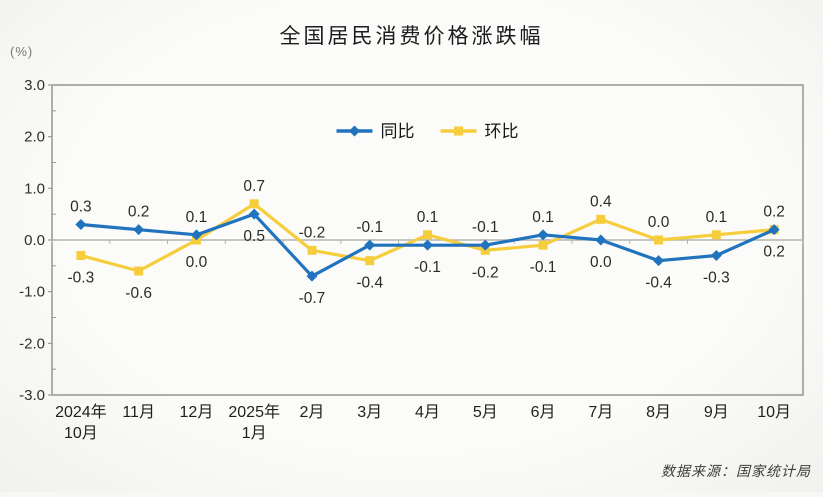  What do you see at coordinates (22, 51) in the screenshot?
I see `y-axis-unit-label: (%)` at bounding box center [22, 51].